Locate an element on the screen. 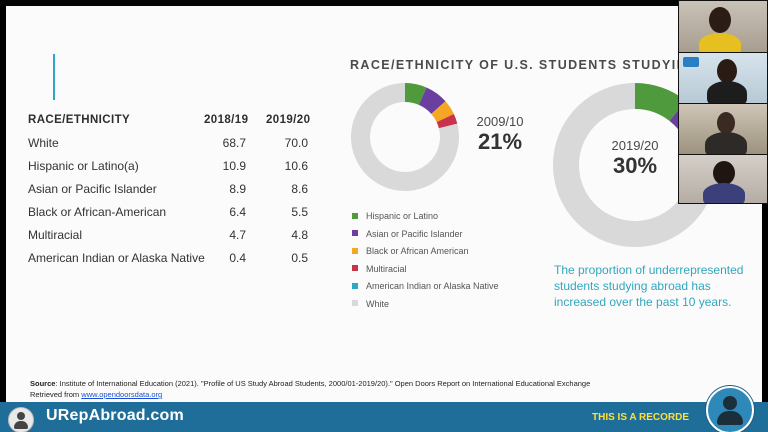 The width and height of the screenshot is (768, 432). row-label: White is located at coordinates (43, 143).